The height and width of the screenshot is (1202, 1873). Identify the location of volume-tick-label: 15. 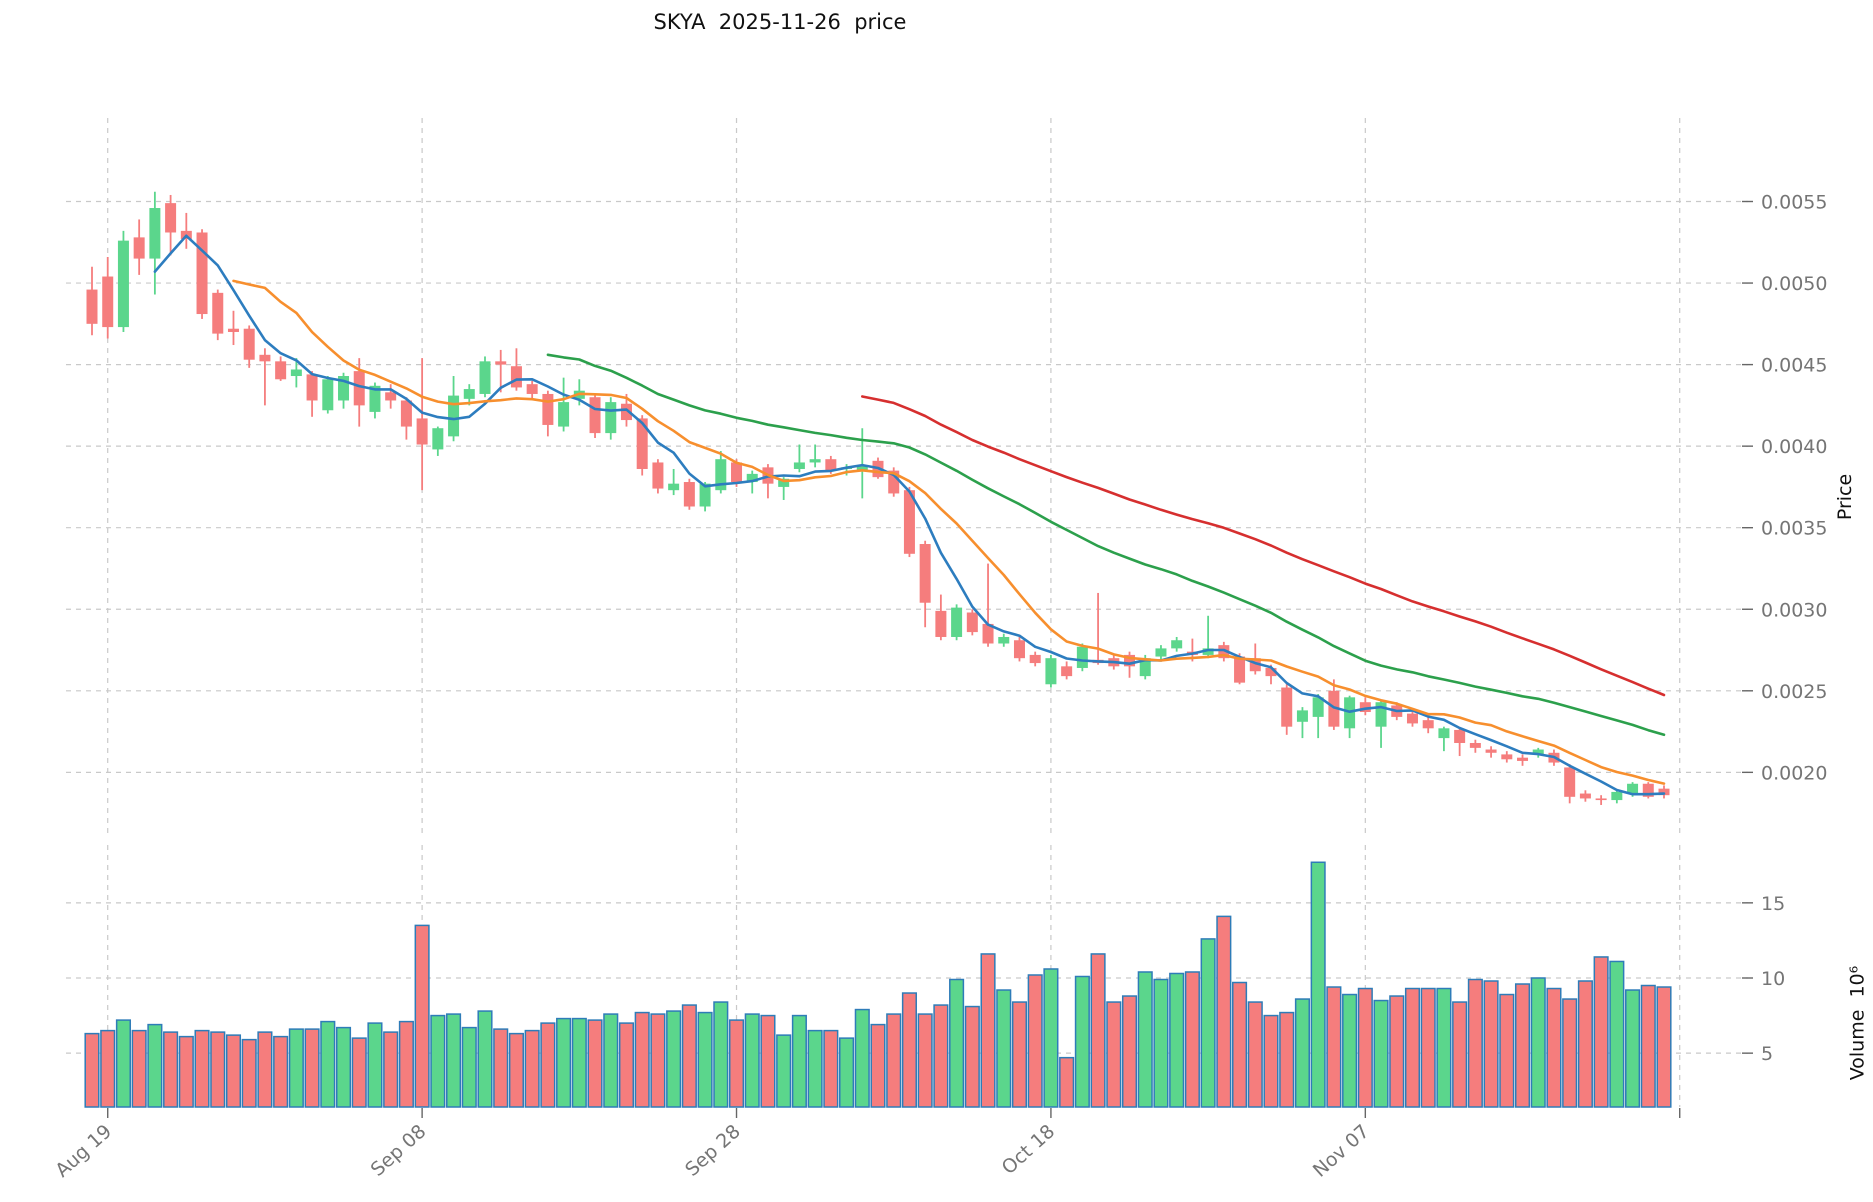
(1773, 904).